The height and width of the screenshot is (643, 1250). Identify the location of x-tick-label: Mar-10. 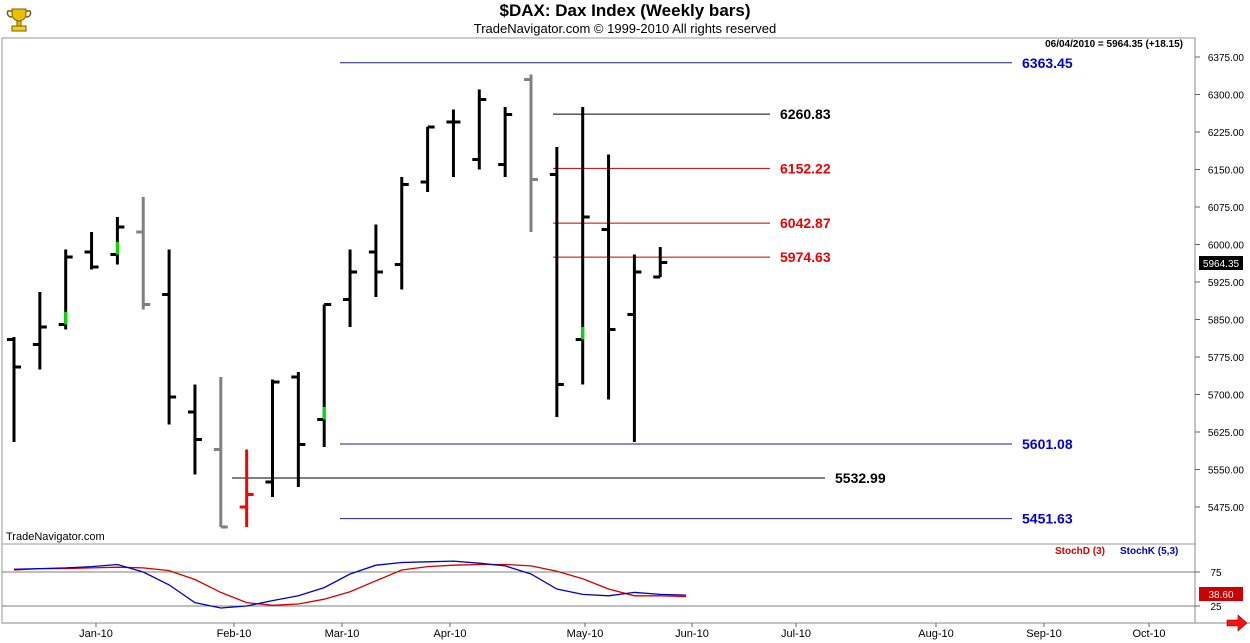
(342, 634).